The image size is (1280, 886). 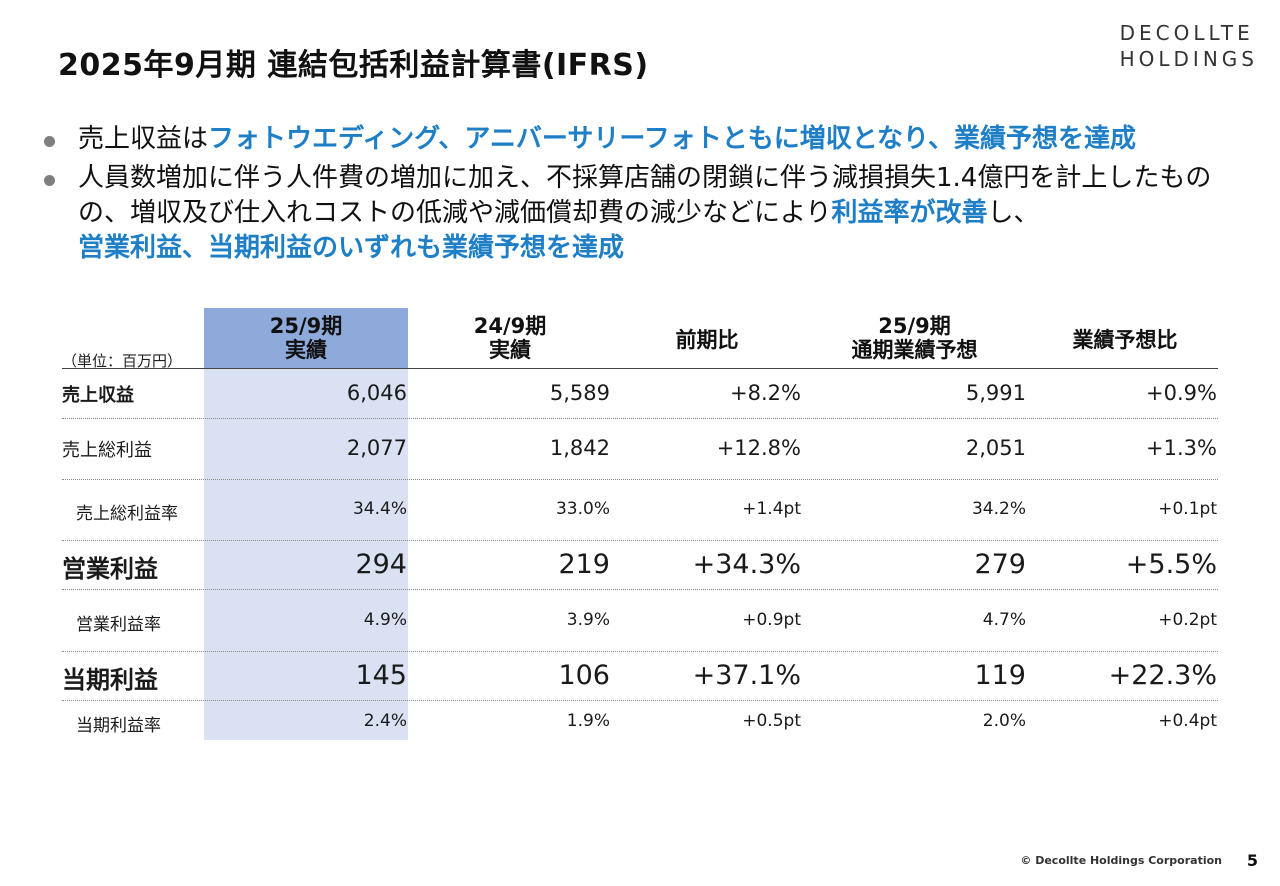 I want to click on bullet-text: 売上収益は, so click(x=143, y=139).